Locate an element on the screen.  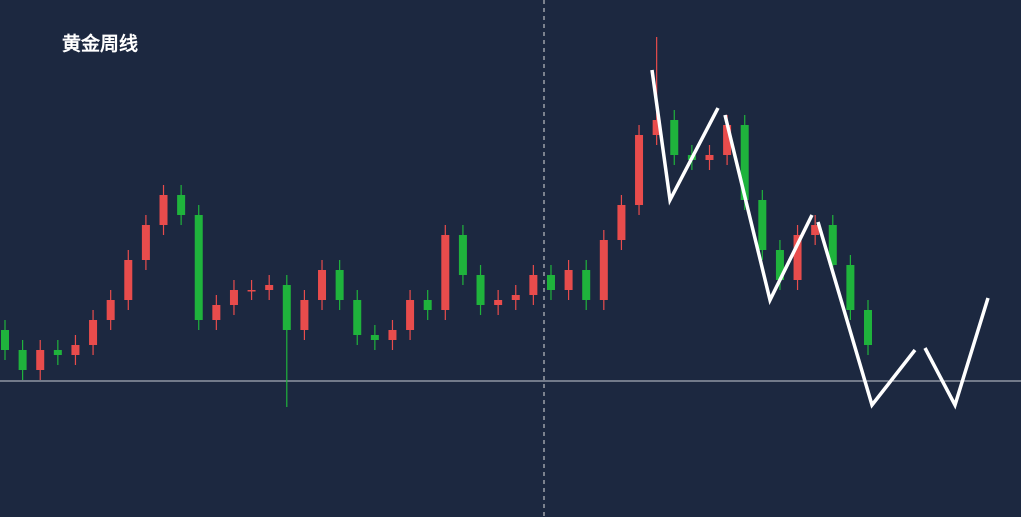
chart-title: 黄金周线 is located at coordinates (100, 43).